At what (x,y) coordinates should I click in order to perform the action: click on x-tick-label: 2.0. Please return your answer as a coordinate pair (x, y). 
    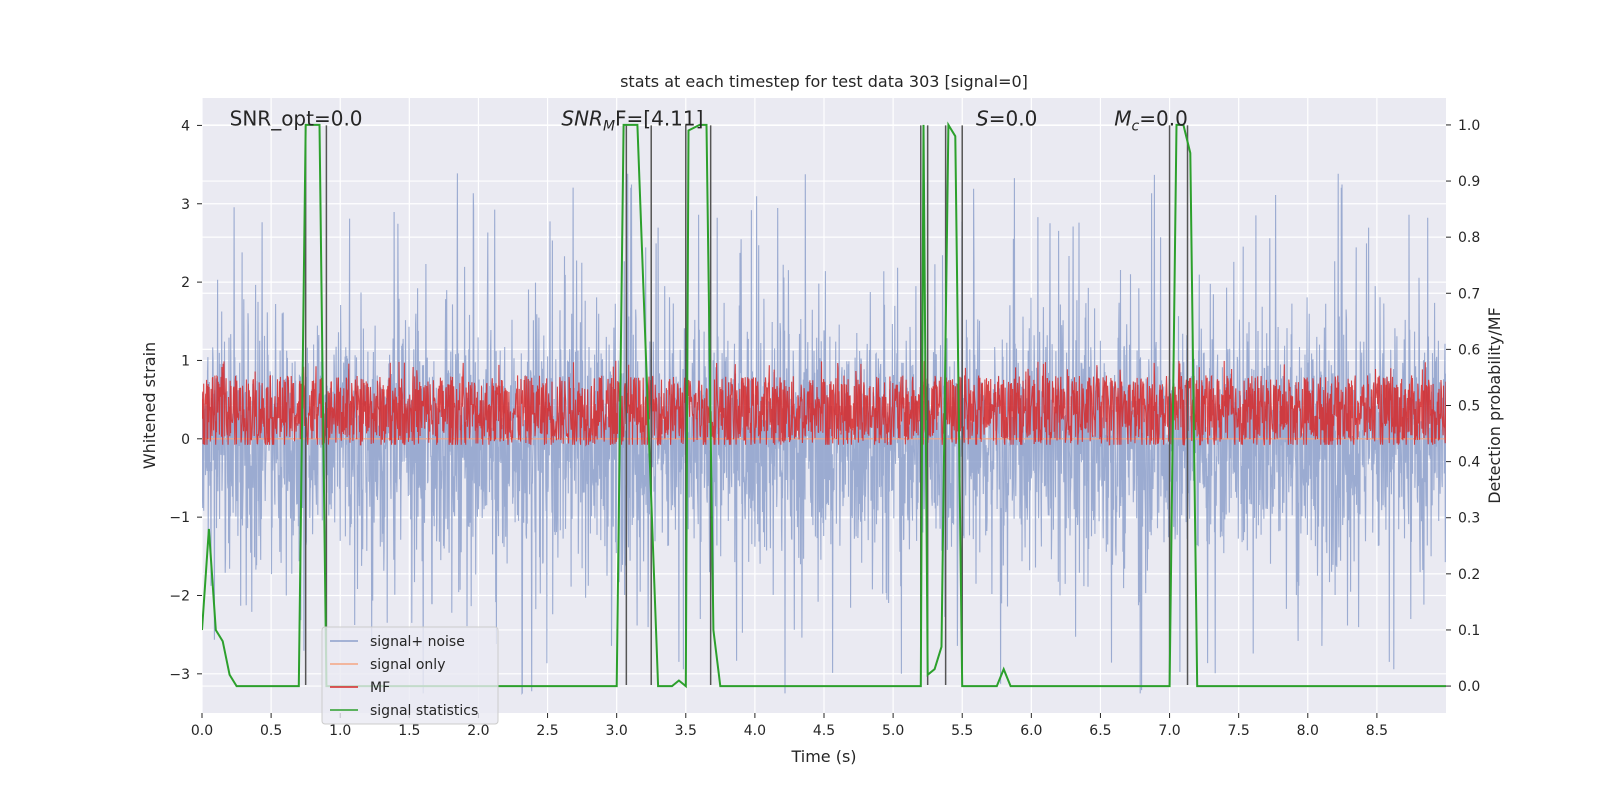
    Looking at the image, I should click on (478, 731).